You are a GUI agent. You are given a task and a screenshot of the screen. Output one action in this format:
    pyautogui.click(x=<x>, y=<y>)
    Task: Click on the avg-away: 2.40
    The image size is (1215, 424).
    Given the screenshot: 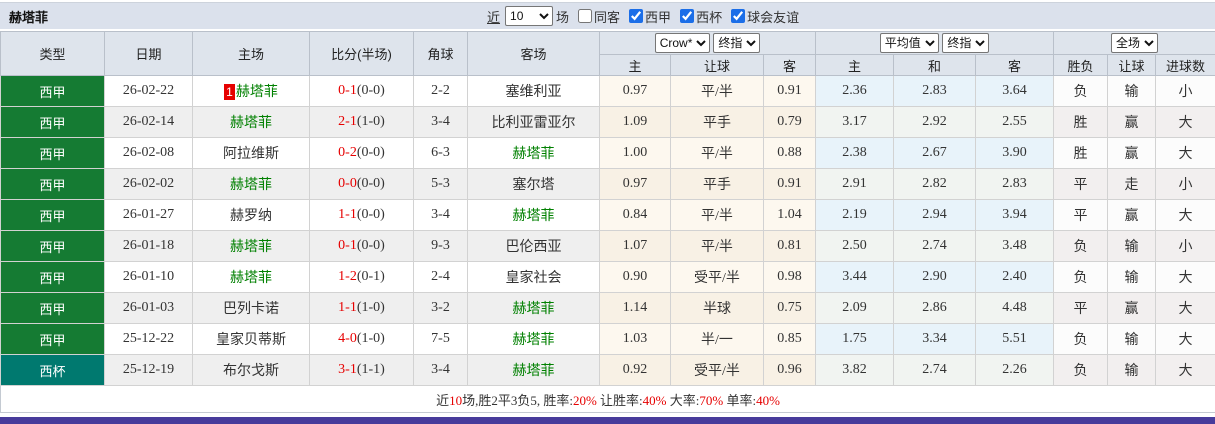 What is the action you would take?
    pyautogui.click(x=1015, y=277)
    